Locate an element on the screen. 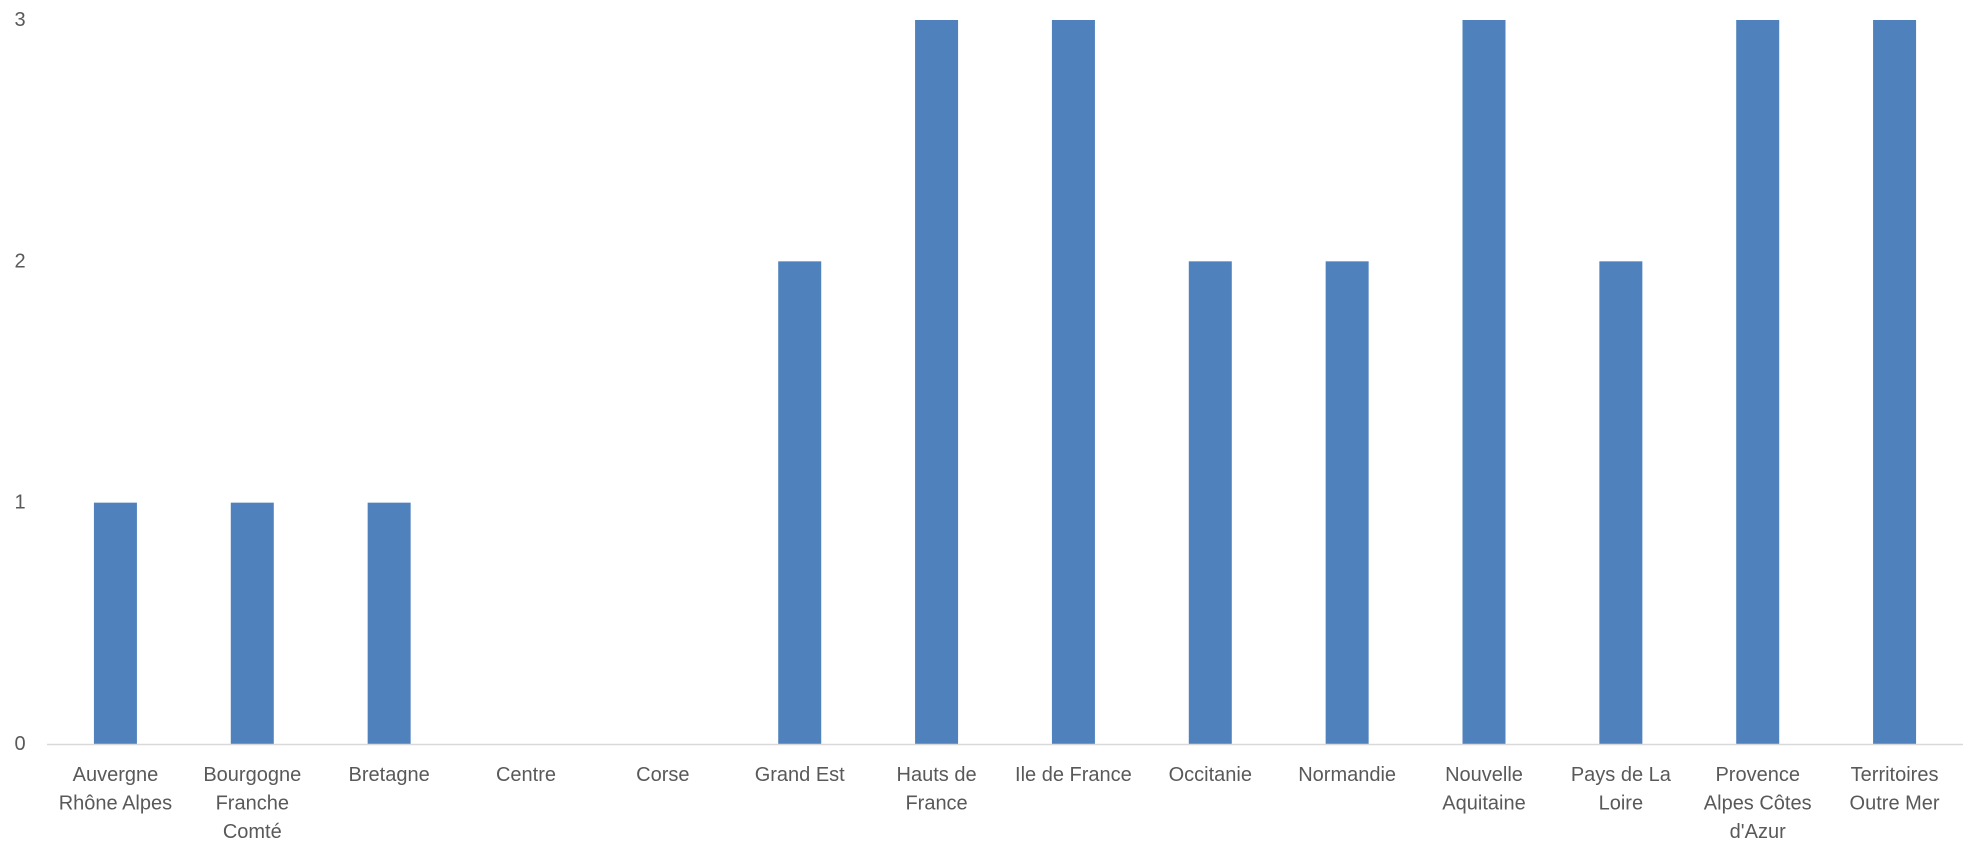  x-category-label-line: Comté is located at coordinates (252, 832).